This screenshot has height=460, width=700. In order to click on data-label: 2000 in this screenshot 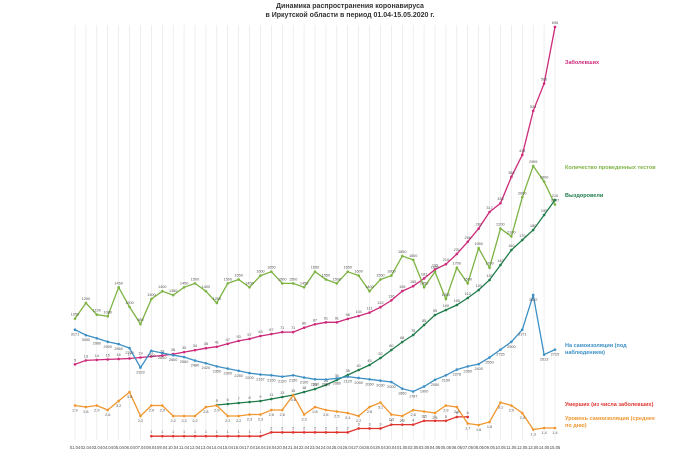, I will do `click(391, 387)`.